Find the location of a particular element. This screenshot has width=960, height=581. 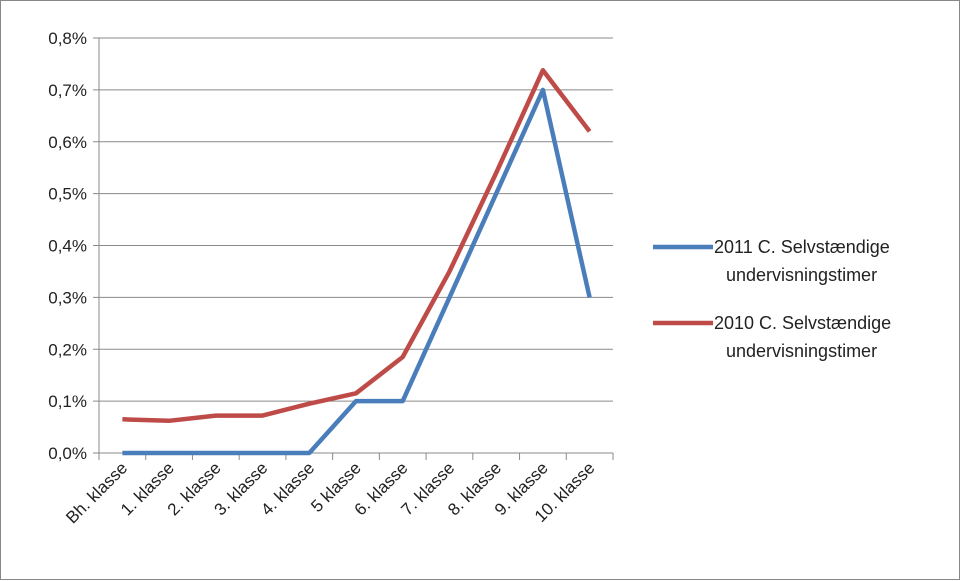

y-tick-label: 0,1% is located at coordinates (67, 401).